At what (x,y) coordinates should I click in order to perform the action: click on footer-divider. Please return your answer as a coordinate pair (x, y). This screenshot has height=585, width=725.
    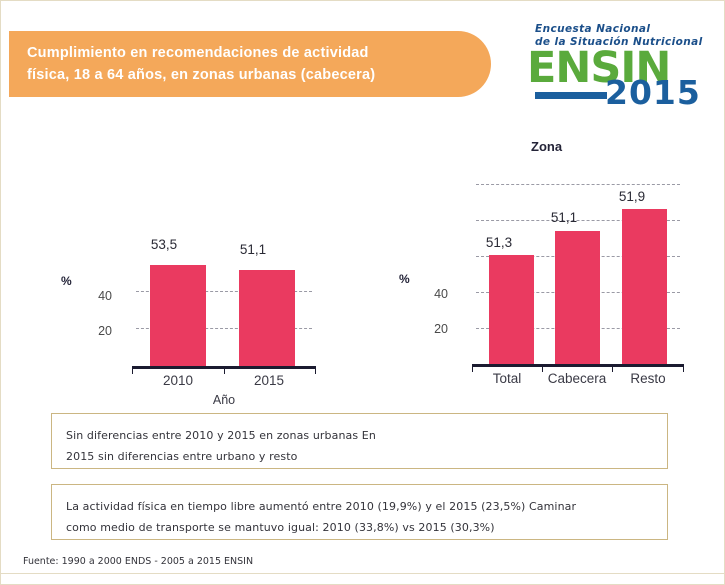
    Looking at the image, I should click on (362, 573).